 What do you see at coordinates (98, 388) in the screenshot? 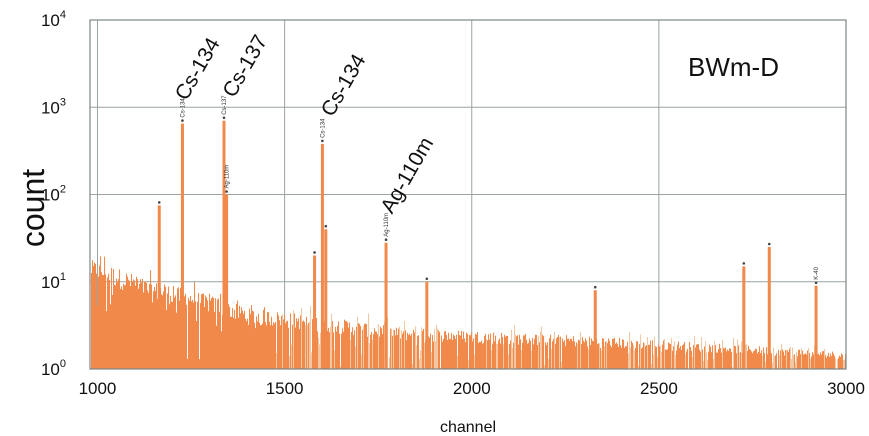
I see `x-tick-label: 1000` at bounding box center [98, 388].